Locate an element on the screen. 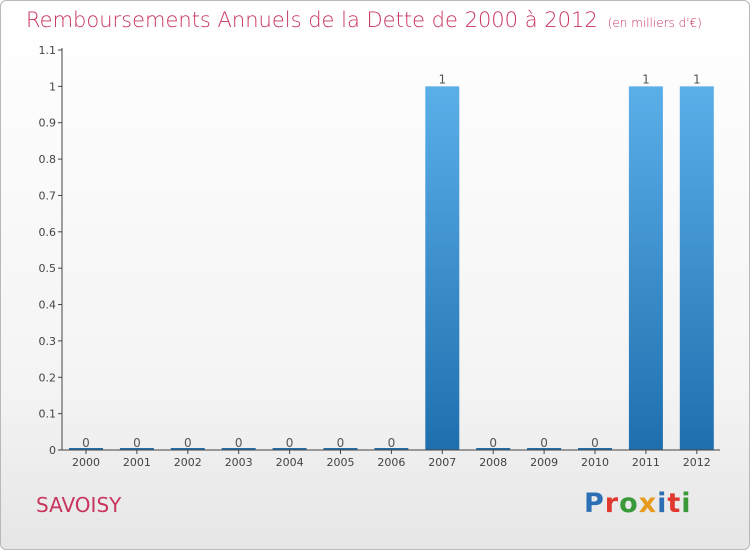 Image resolution: width=750 pixels, height=550 pixels. x-tick-label: 2001 is located at coordinates (137, 462).